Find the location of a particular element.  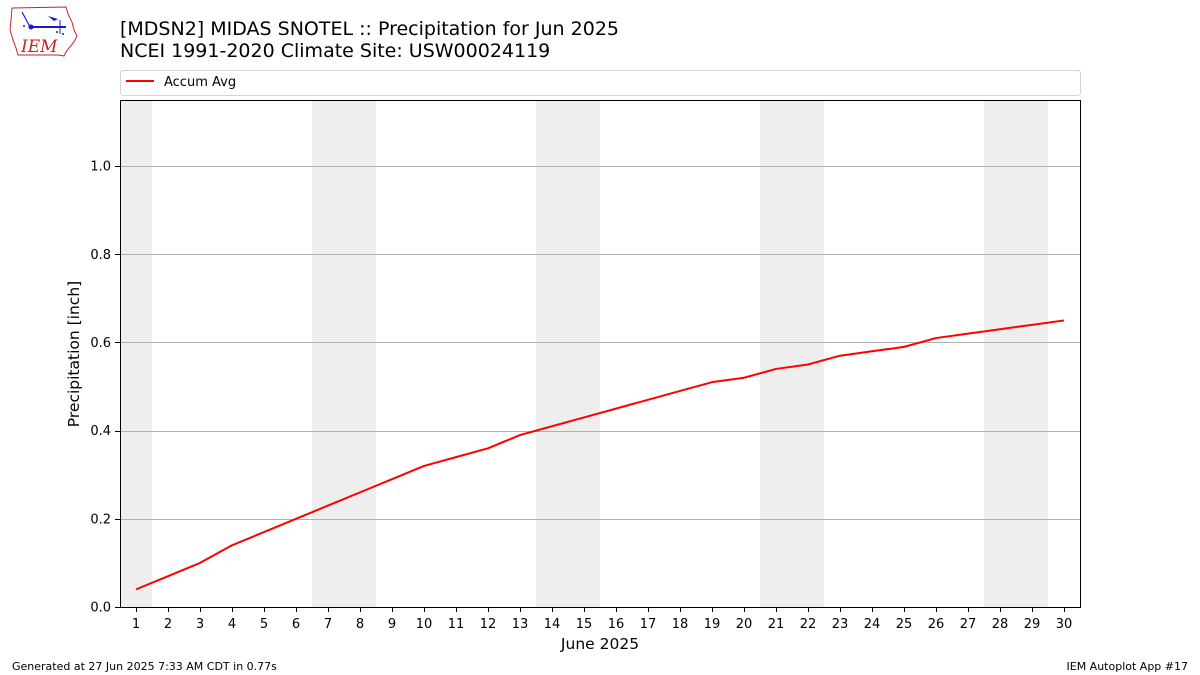

logo-text: IEM is located at coordinates (39, 47).